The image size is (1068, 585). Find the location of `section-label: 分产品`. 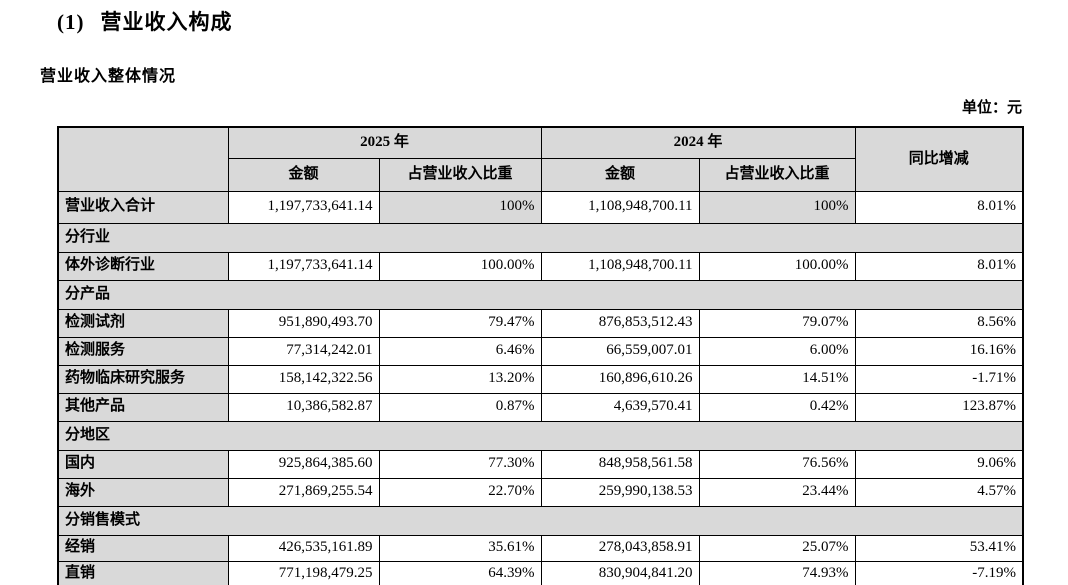

section-label: 分产品 is located at coordinates (540, 294).